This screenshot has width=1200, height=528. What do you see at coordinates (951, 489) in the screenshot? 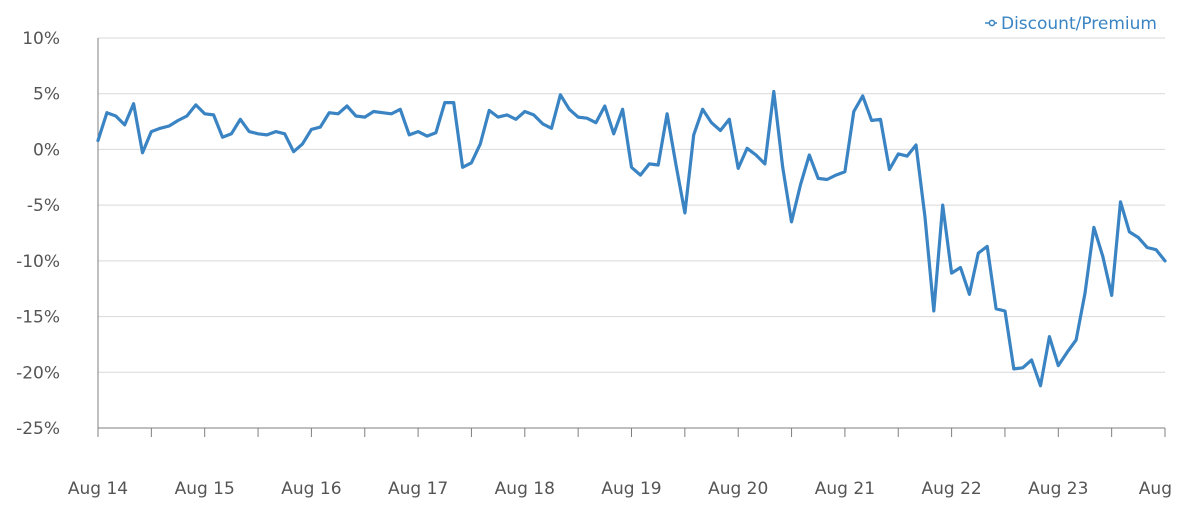
I see `x-tick-label: Aug 22` at bounding box center [951, 489].